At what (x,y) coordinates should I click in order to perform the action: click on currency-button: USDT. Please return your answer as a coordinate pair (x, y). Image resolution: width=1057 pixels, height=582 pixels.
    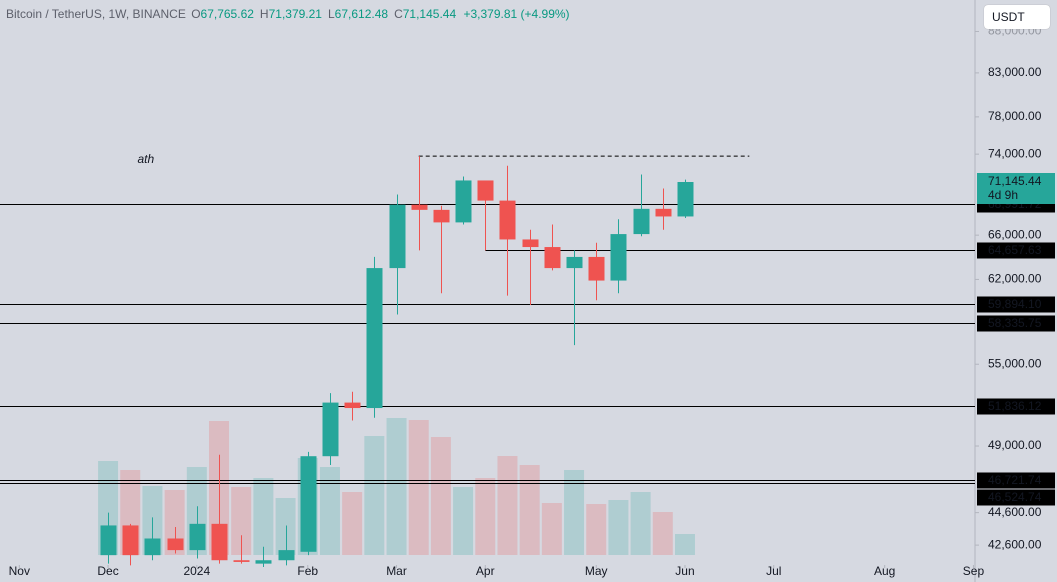
    Looking at the image, I should click on (1017, 17).